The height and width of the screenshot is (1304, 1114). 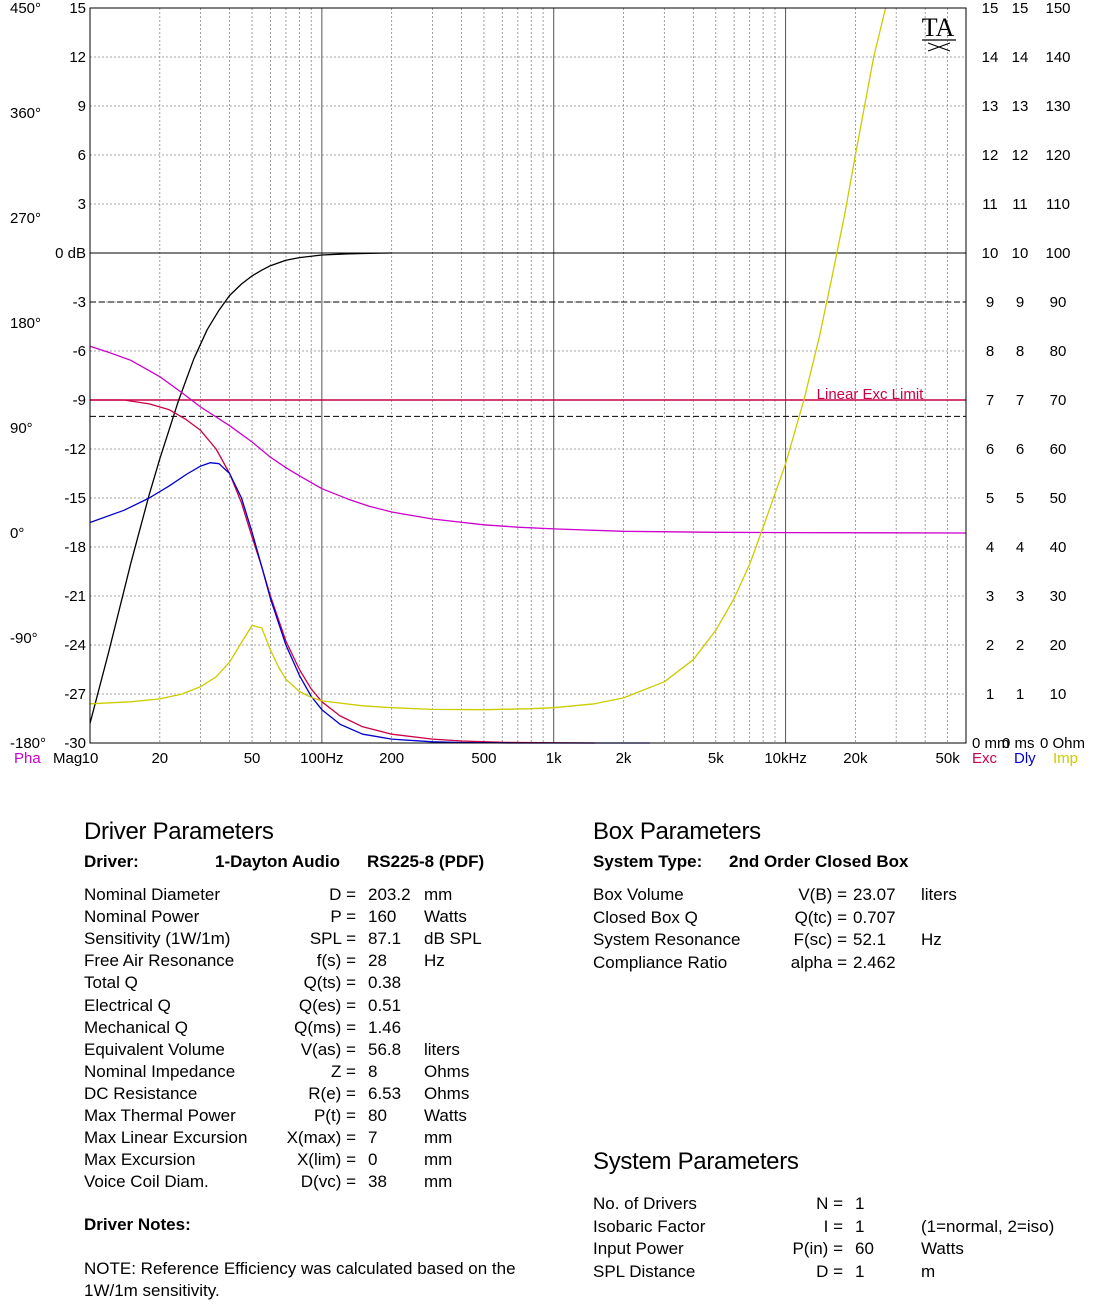 What do you see at coordinates (1020, 351) in the screenshot?
I see `right-axis-label-dly: 8` at bounding box center [1020, 351].